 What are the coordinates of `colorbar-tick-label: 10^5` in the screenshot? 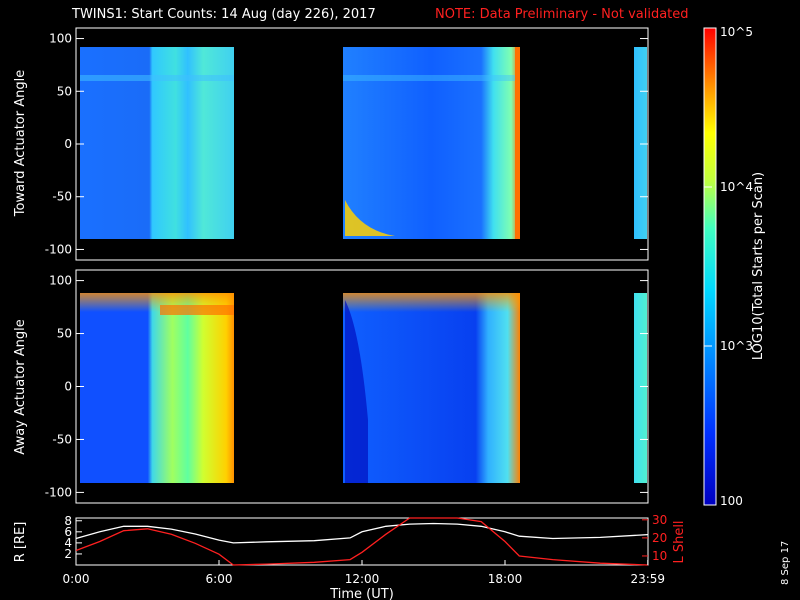 It's located at (736, 32).